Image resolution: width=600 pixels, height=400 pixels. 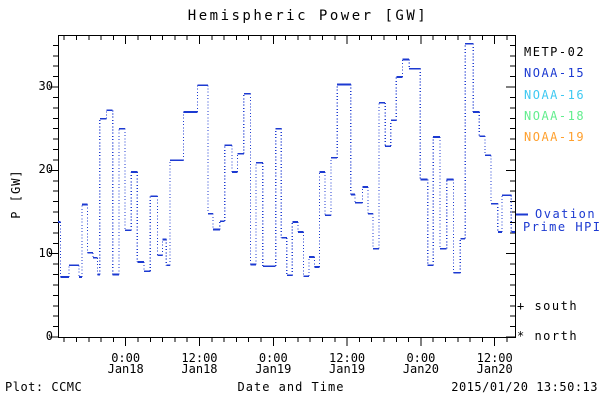 What do you see at coordinates (45, 169) in the screenshot?
I see `y-tick-label-20: 20` at bounding box center [45, 169].